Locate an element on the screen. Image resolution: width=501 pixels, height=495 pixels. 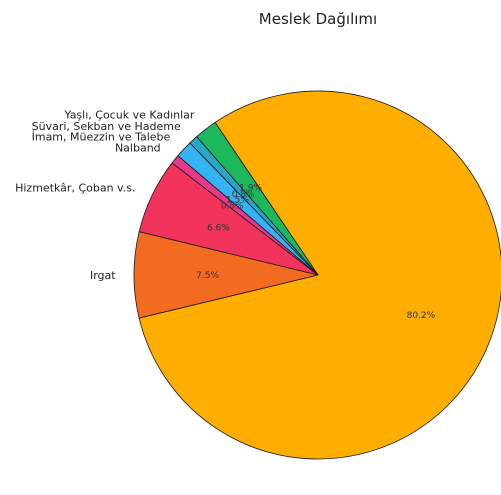
chart-title: Meslek Dağılımı is located at coordinates (318, 19).